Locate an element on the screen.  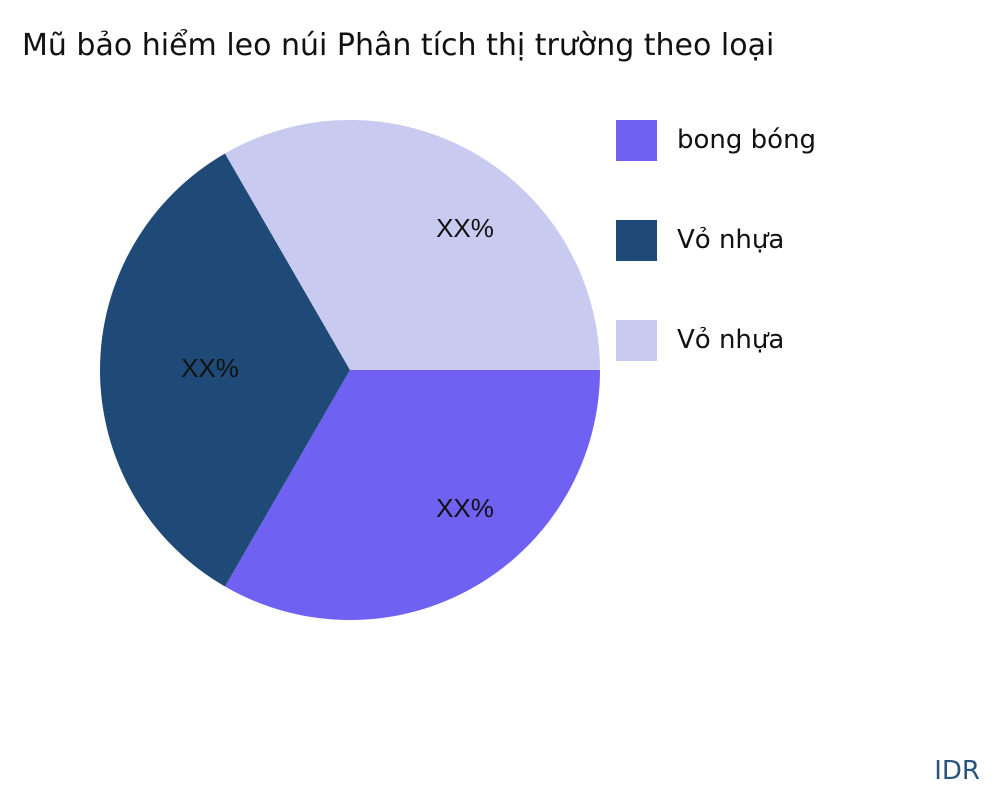
brand-logo-text: IDR is located at coordinates (957, 771).